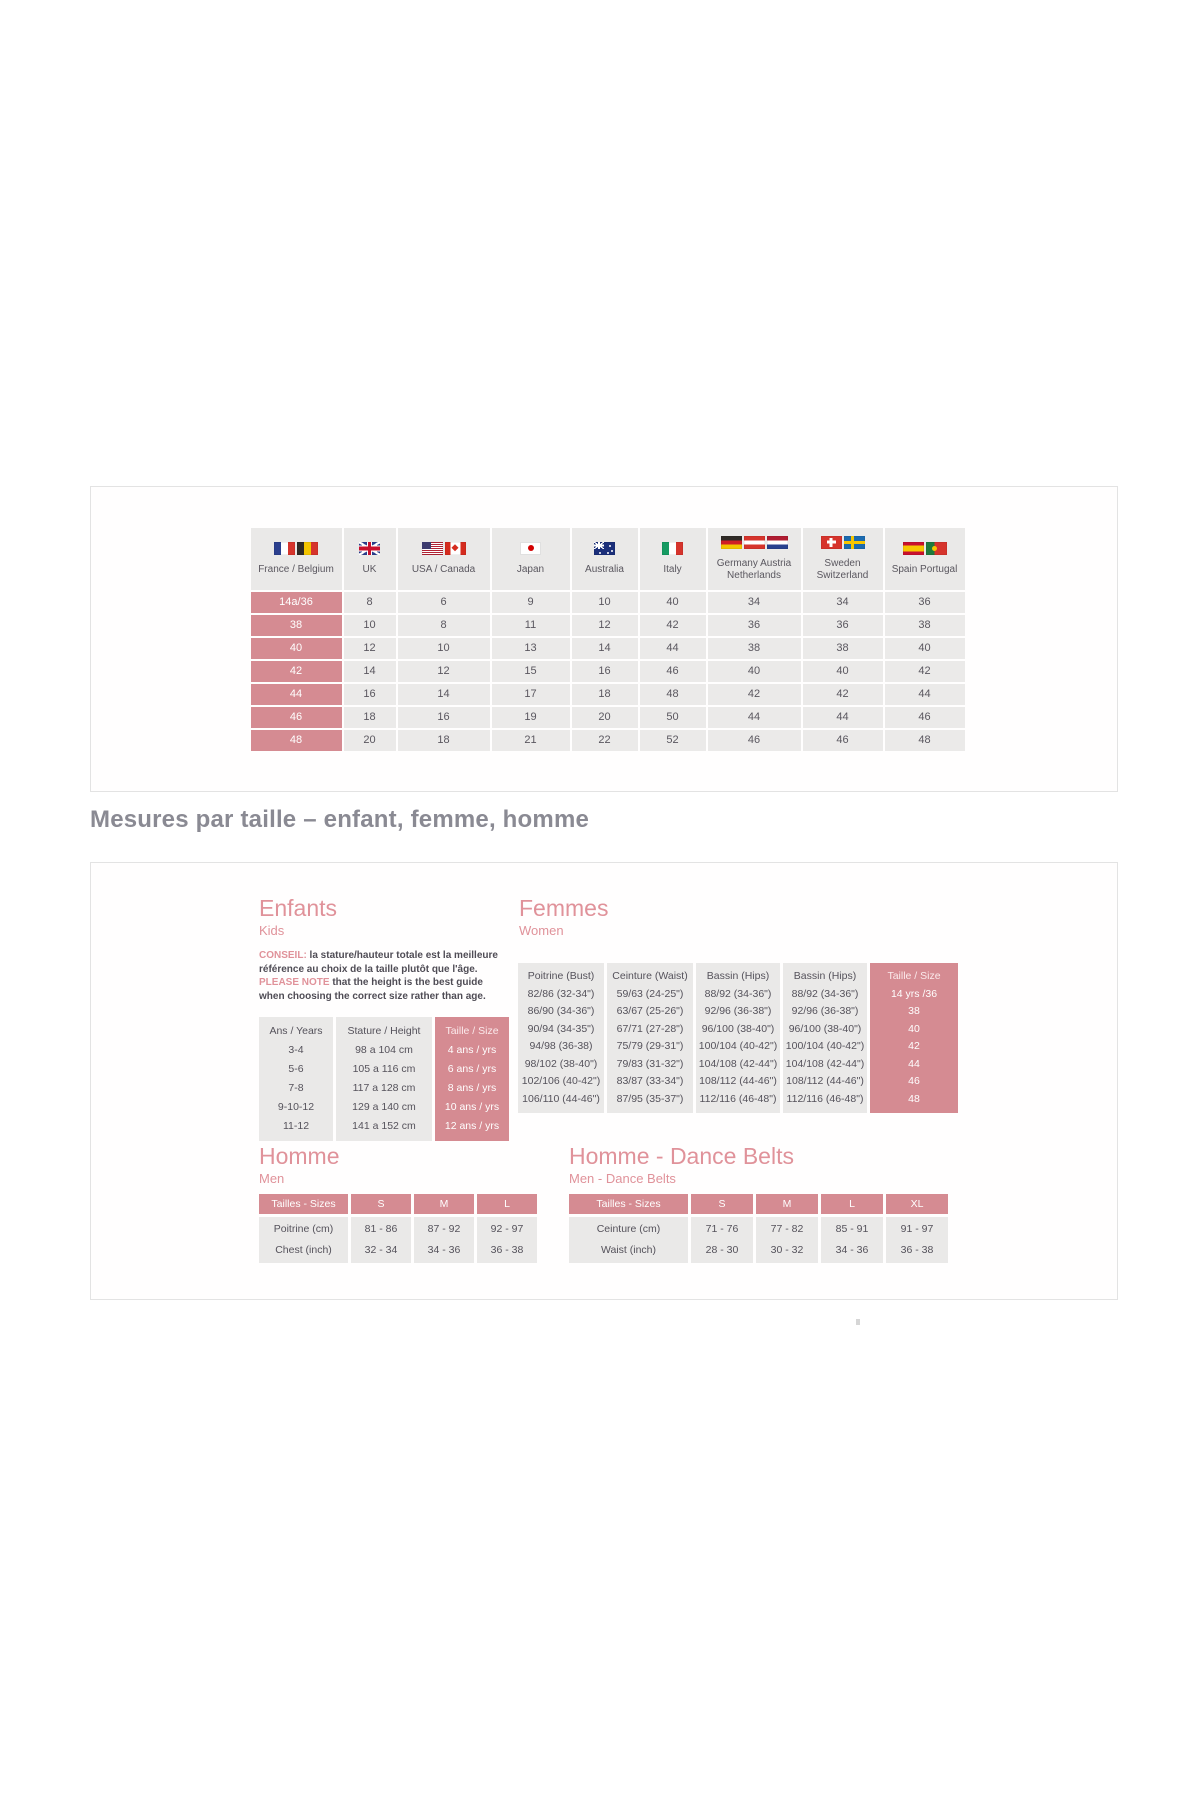 The width and height of the screenshot is (1200, 1800). I want to click on cell-value: 36 - 38, so click(917, 1250).